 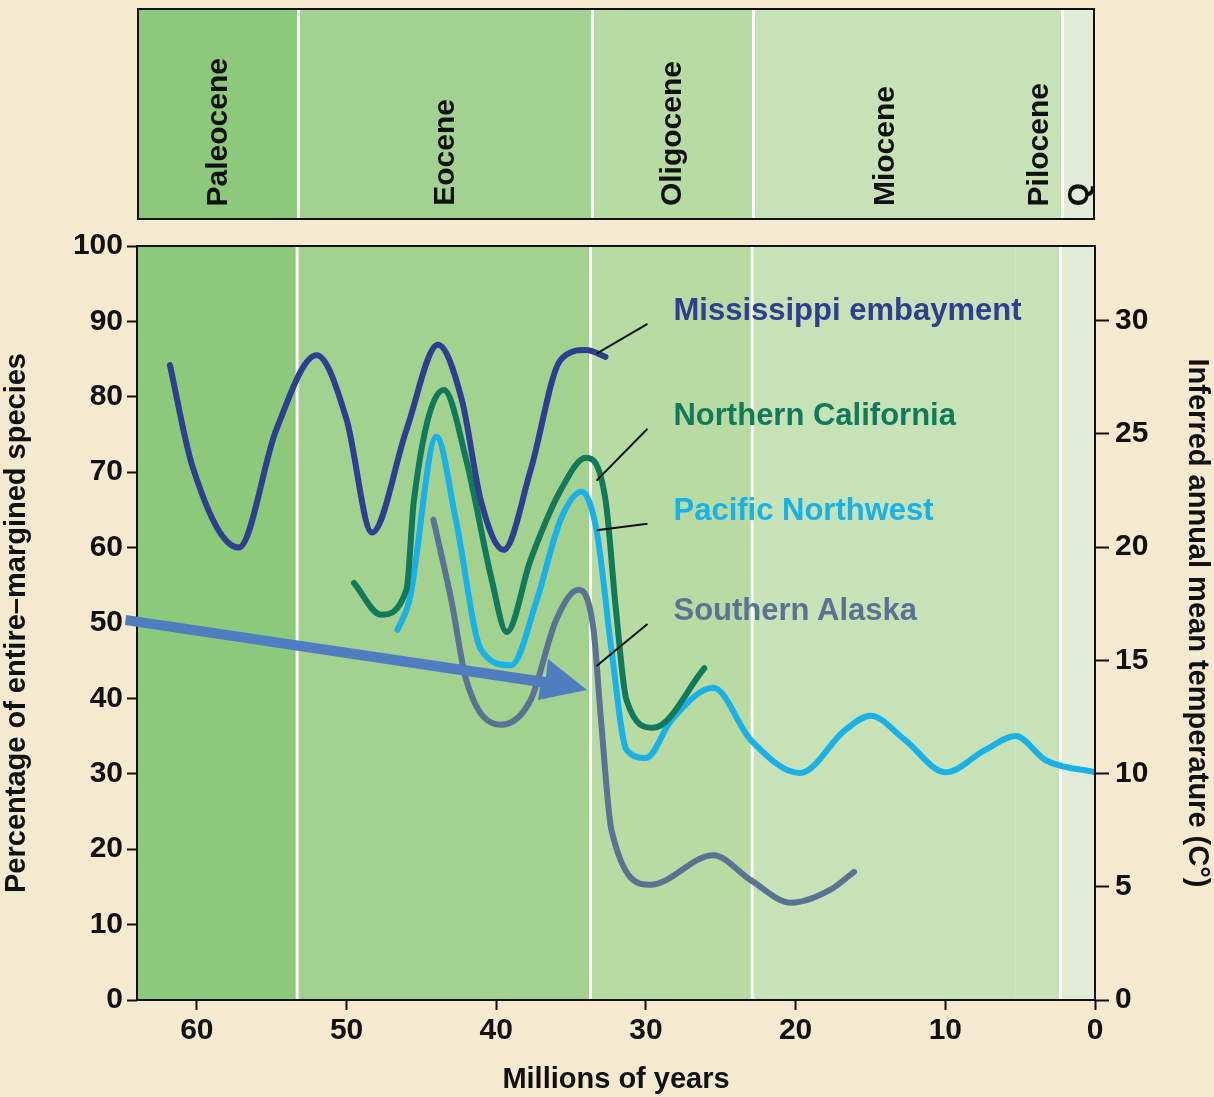 I want to click on text: Mississippi embayment, so click(x=847, y=309).